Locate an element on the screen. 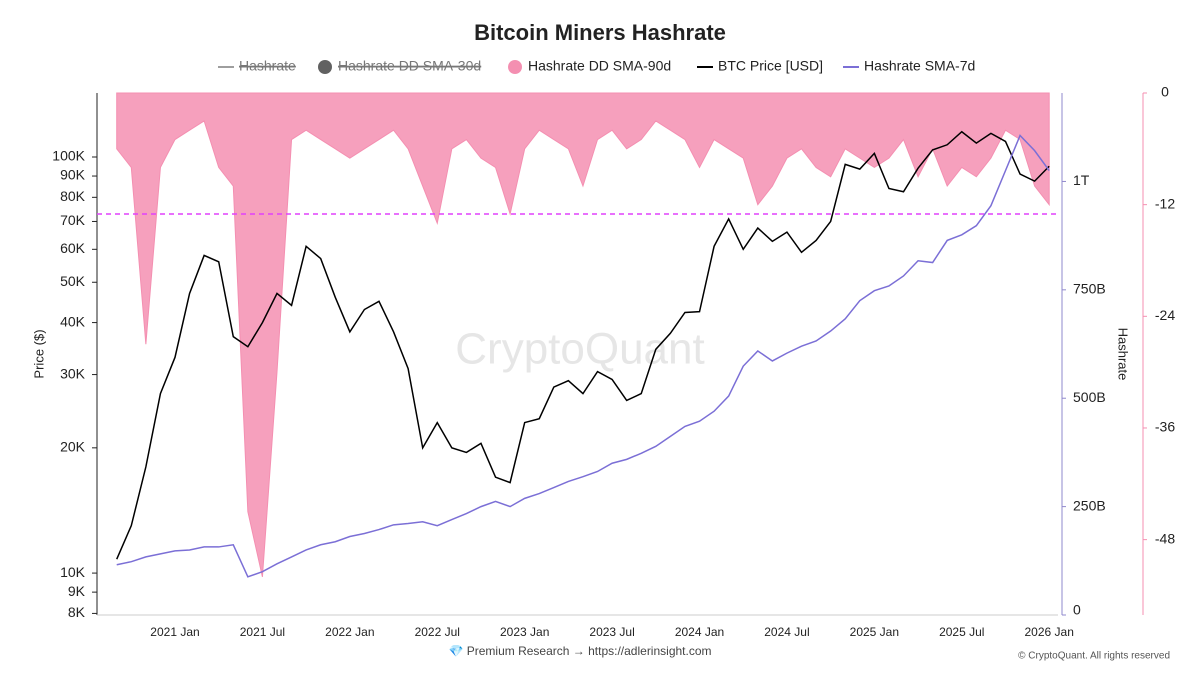 This screenshot has height=675, width=1200. y-tick-label: 30K is located at coordinates (73, 373).